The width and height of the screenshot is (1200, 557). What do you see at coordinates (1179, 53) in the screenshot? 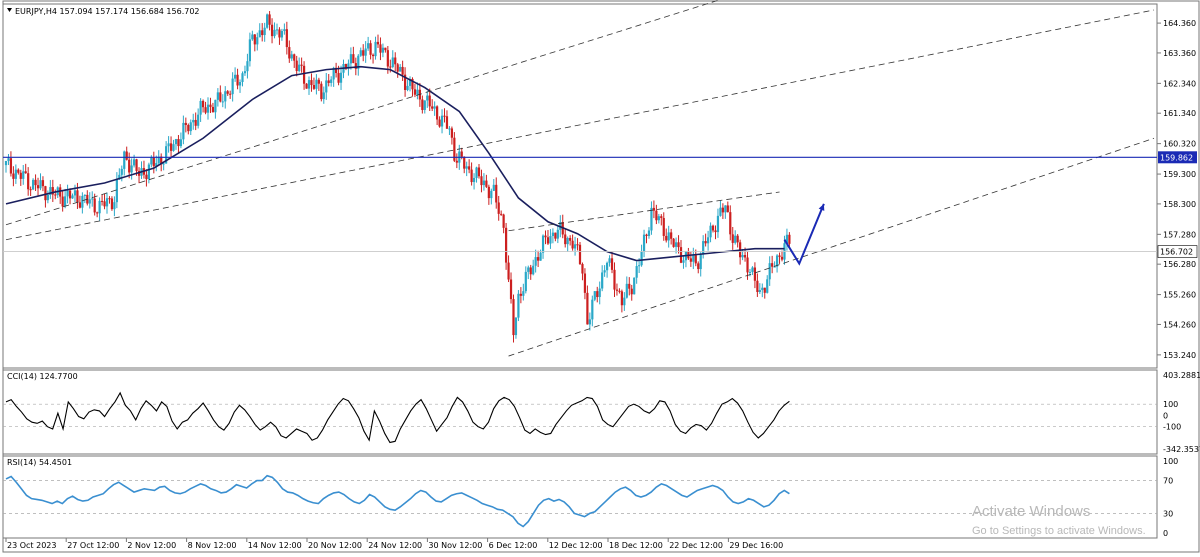
I see `price-tick-label: 163.360` at bounding box center [1179, 53].